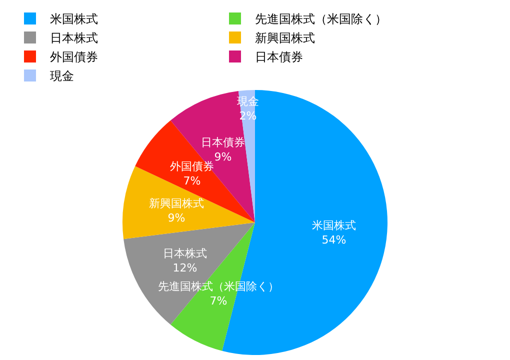 This screenshot has height=360, width=510. I want to click on legend-label: 日本債券, so click(279, 57).